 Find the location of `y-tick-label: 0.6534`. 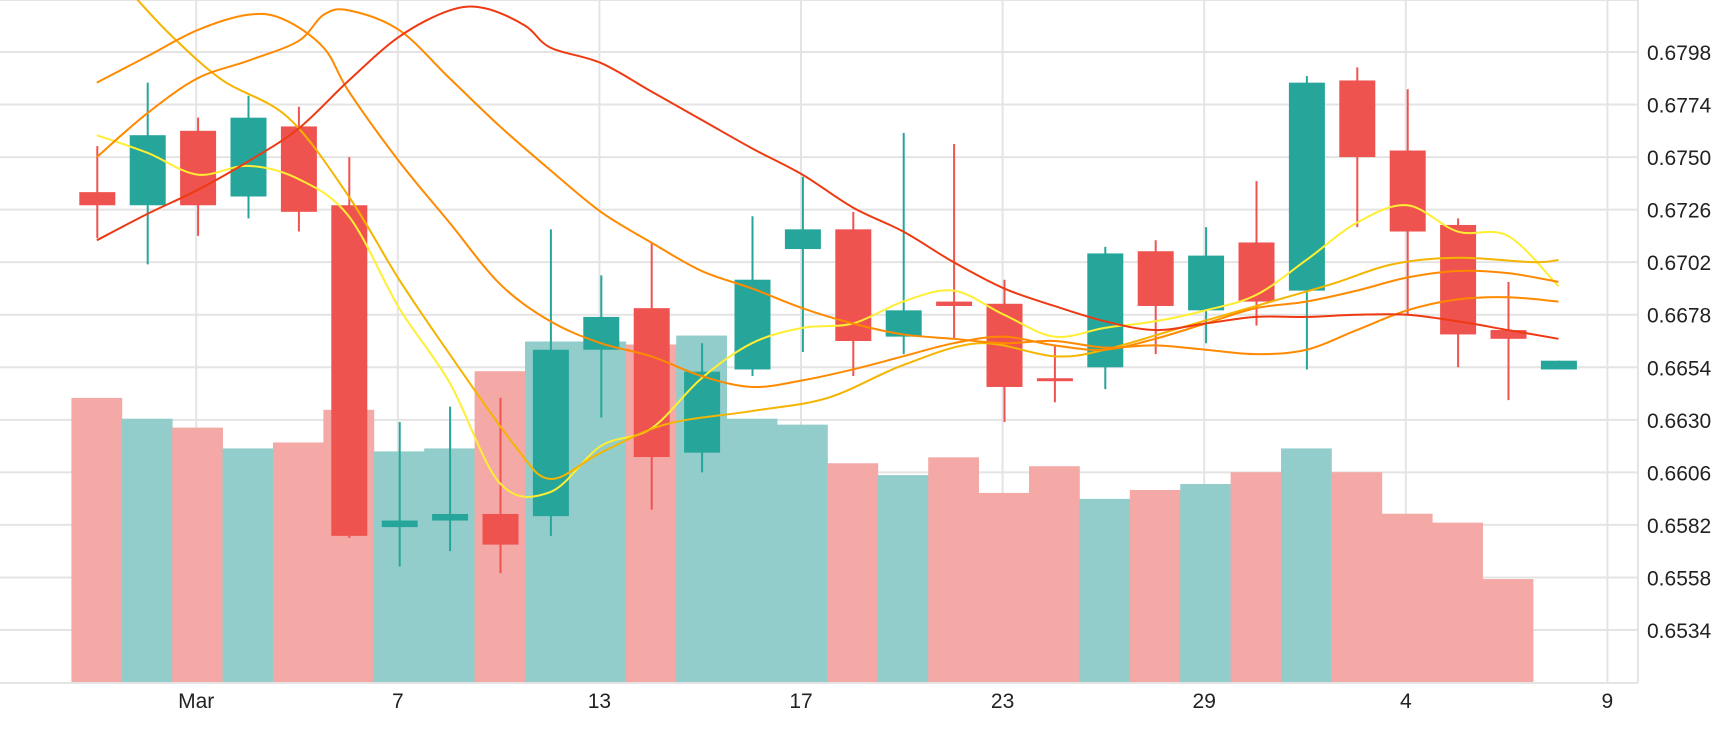

y-tick-label: 0.6534 is located at coordinates (1679, 631).